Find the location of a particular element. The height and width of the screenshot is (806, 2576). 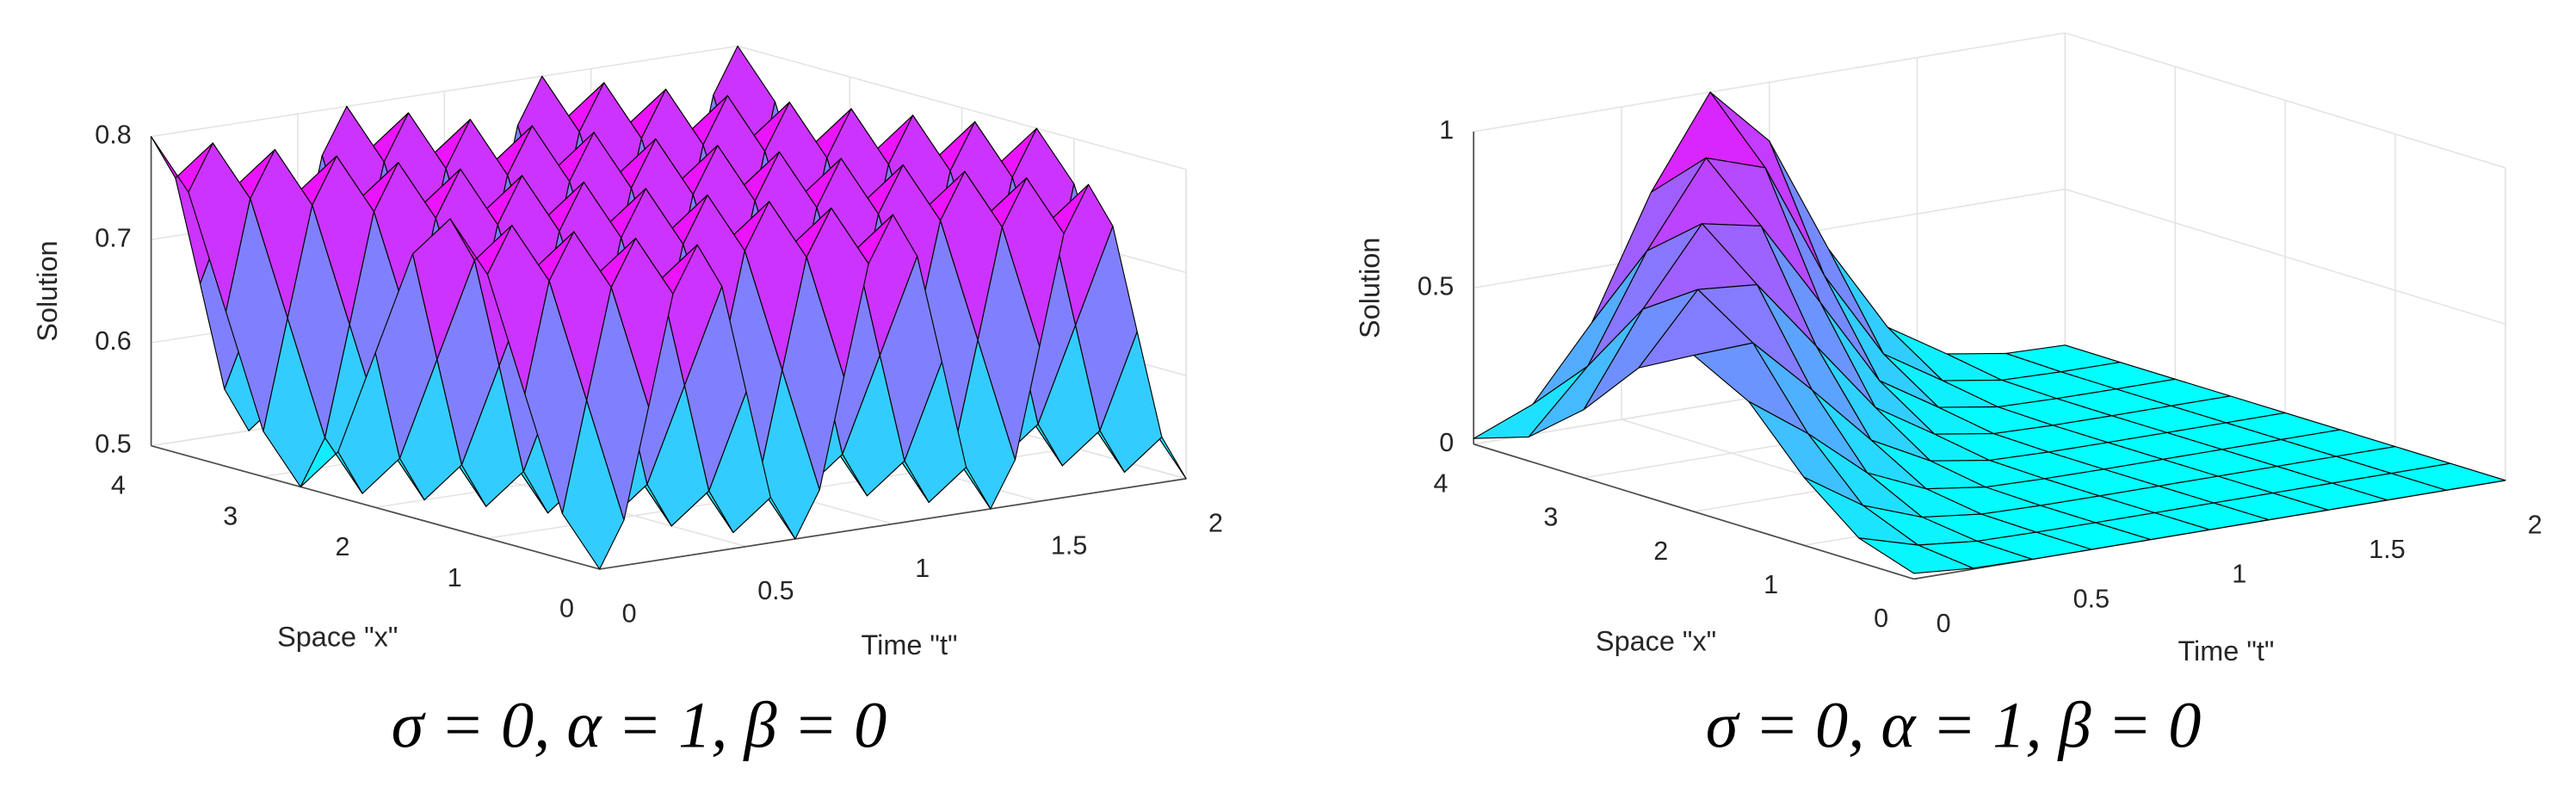

z-tick-label: 1 is located at coordinates (1446, 130).